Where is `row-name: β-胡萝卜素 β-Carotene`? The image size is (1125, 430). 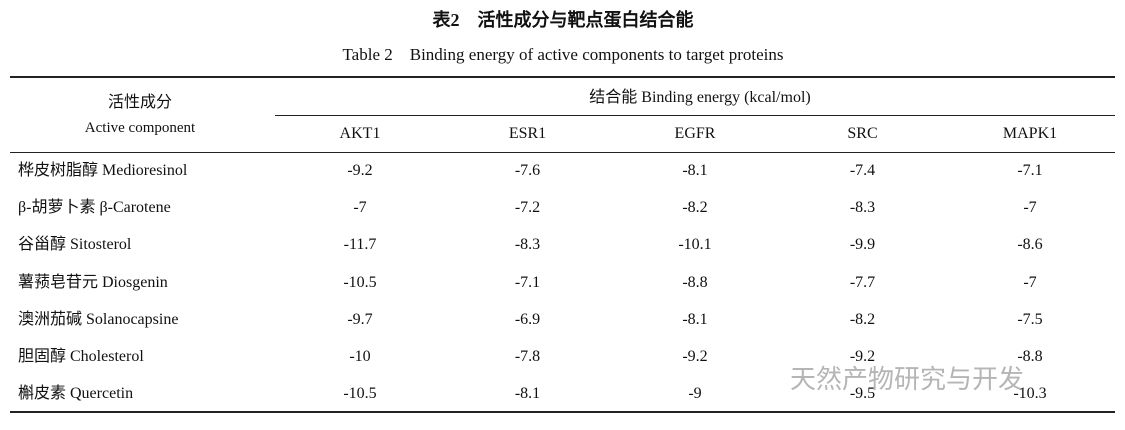 row-name: β-胡萝卜素 β-Carotene is located at coordinates (94, 208).